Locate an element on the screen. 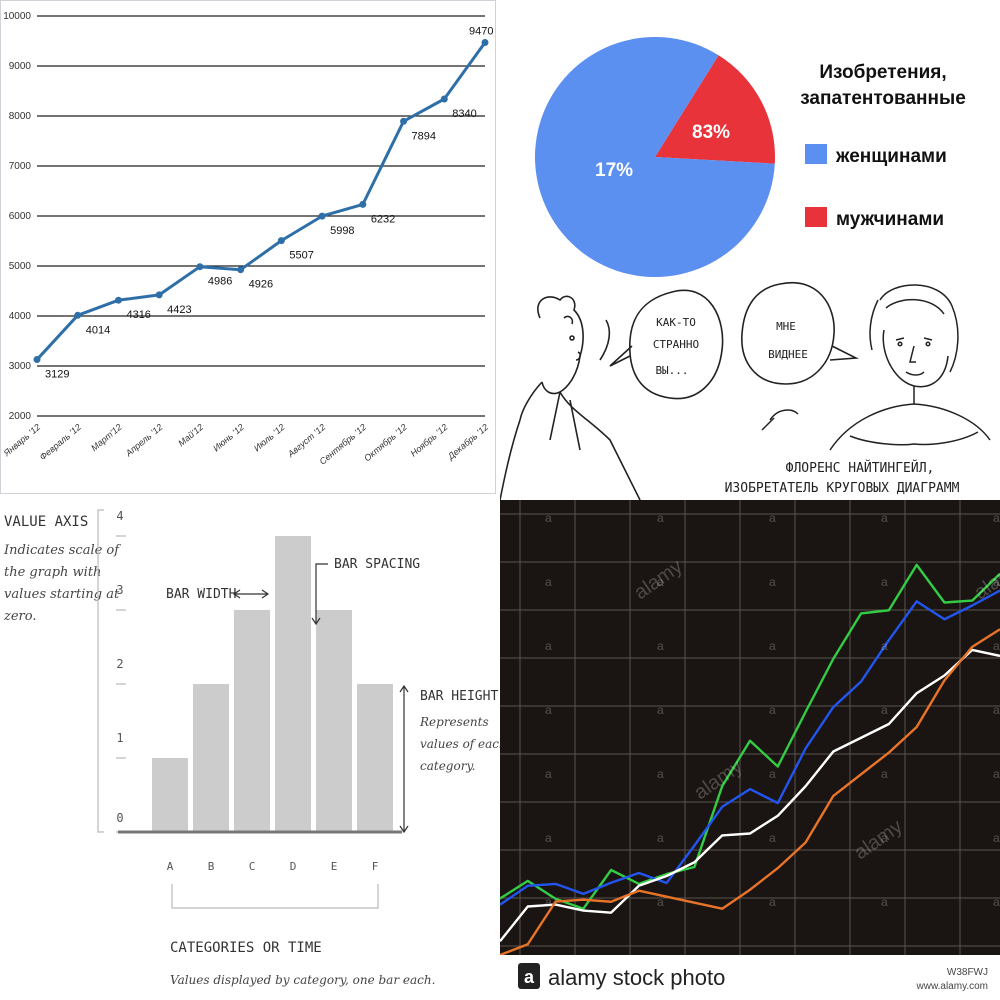 Image resolution: width=1000 pixels, height=1000 pixels. y-tick-label: 6000 is located at coordinates (20, 216).